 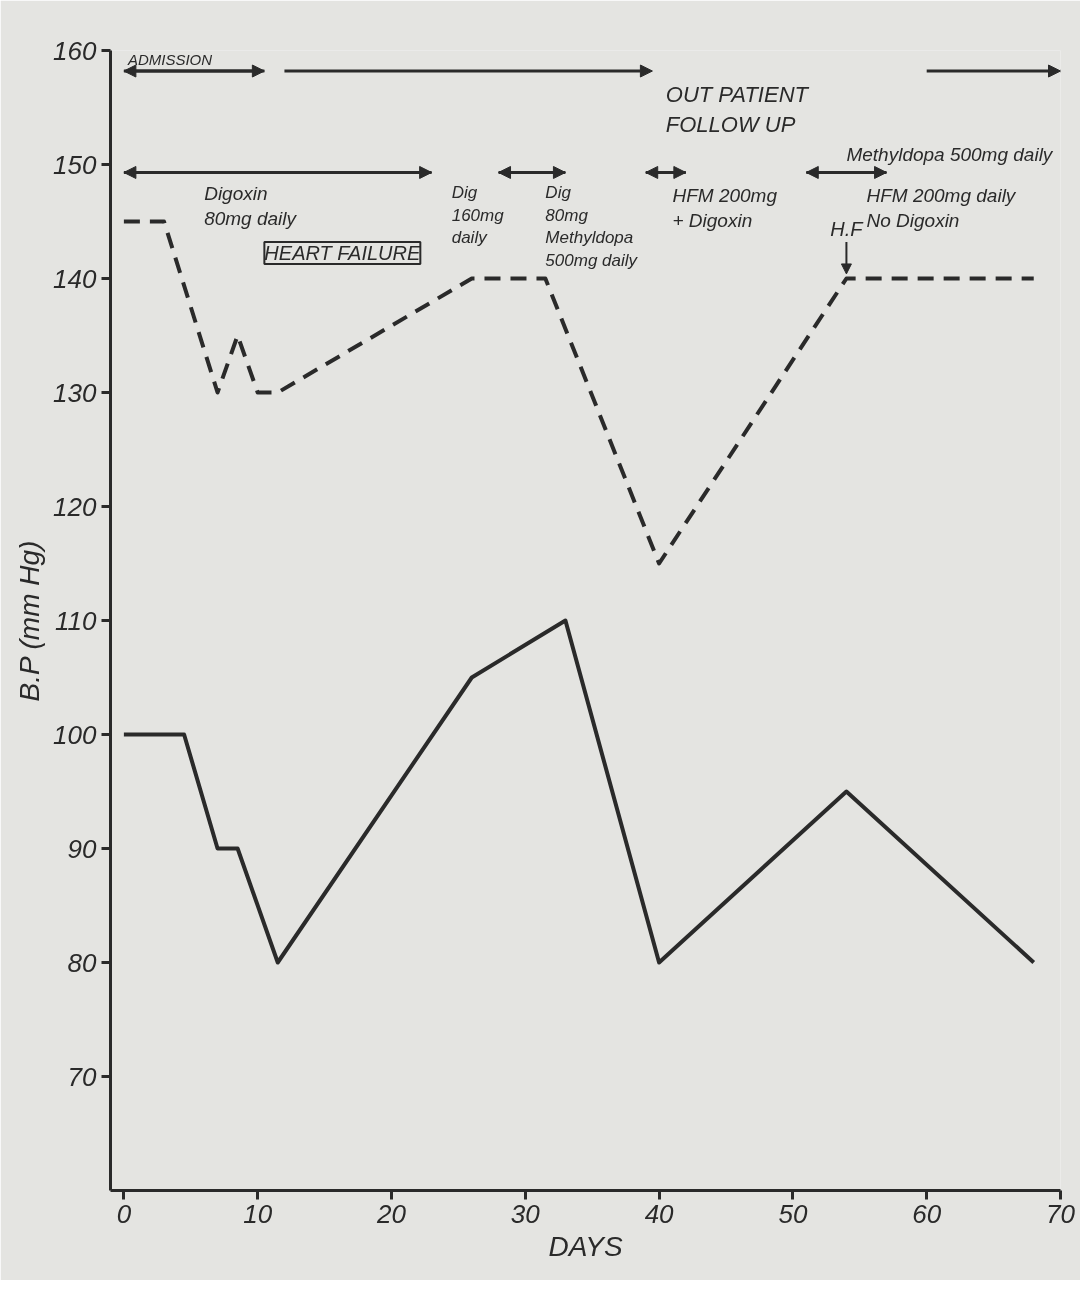 I want to click on annotation: Methyldopa 500mg daily, so click(x=950, y=154).